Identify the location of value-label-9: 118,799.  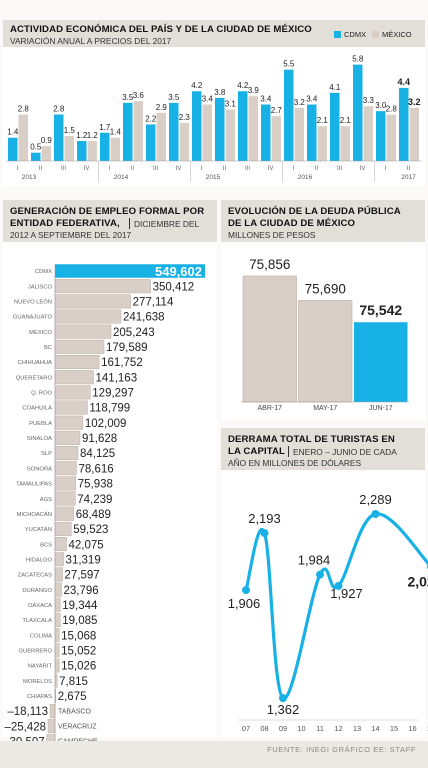
(109, 409).